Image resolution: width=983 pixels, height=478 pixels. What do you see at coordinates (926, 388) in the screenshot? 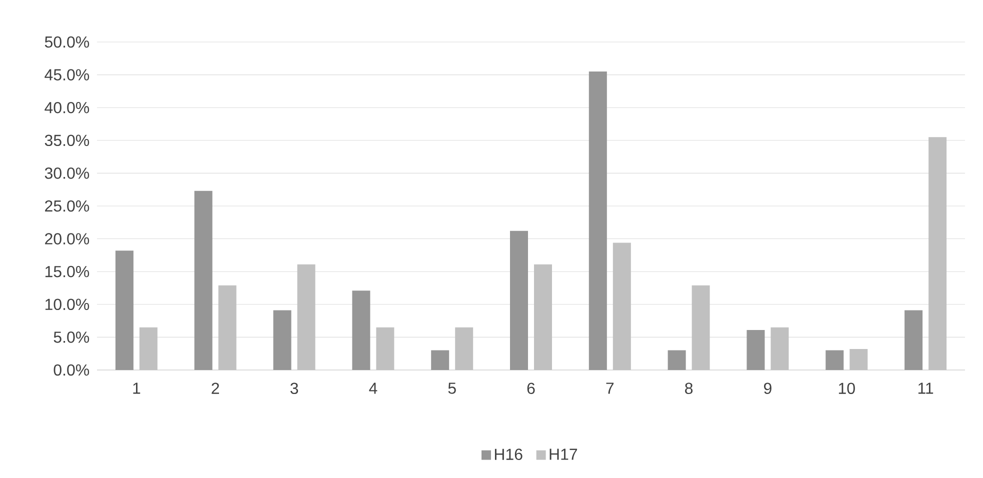
I see `x-tick-label: 11` at bounding box center [926, 388].